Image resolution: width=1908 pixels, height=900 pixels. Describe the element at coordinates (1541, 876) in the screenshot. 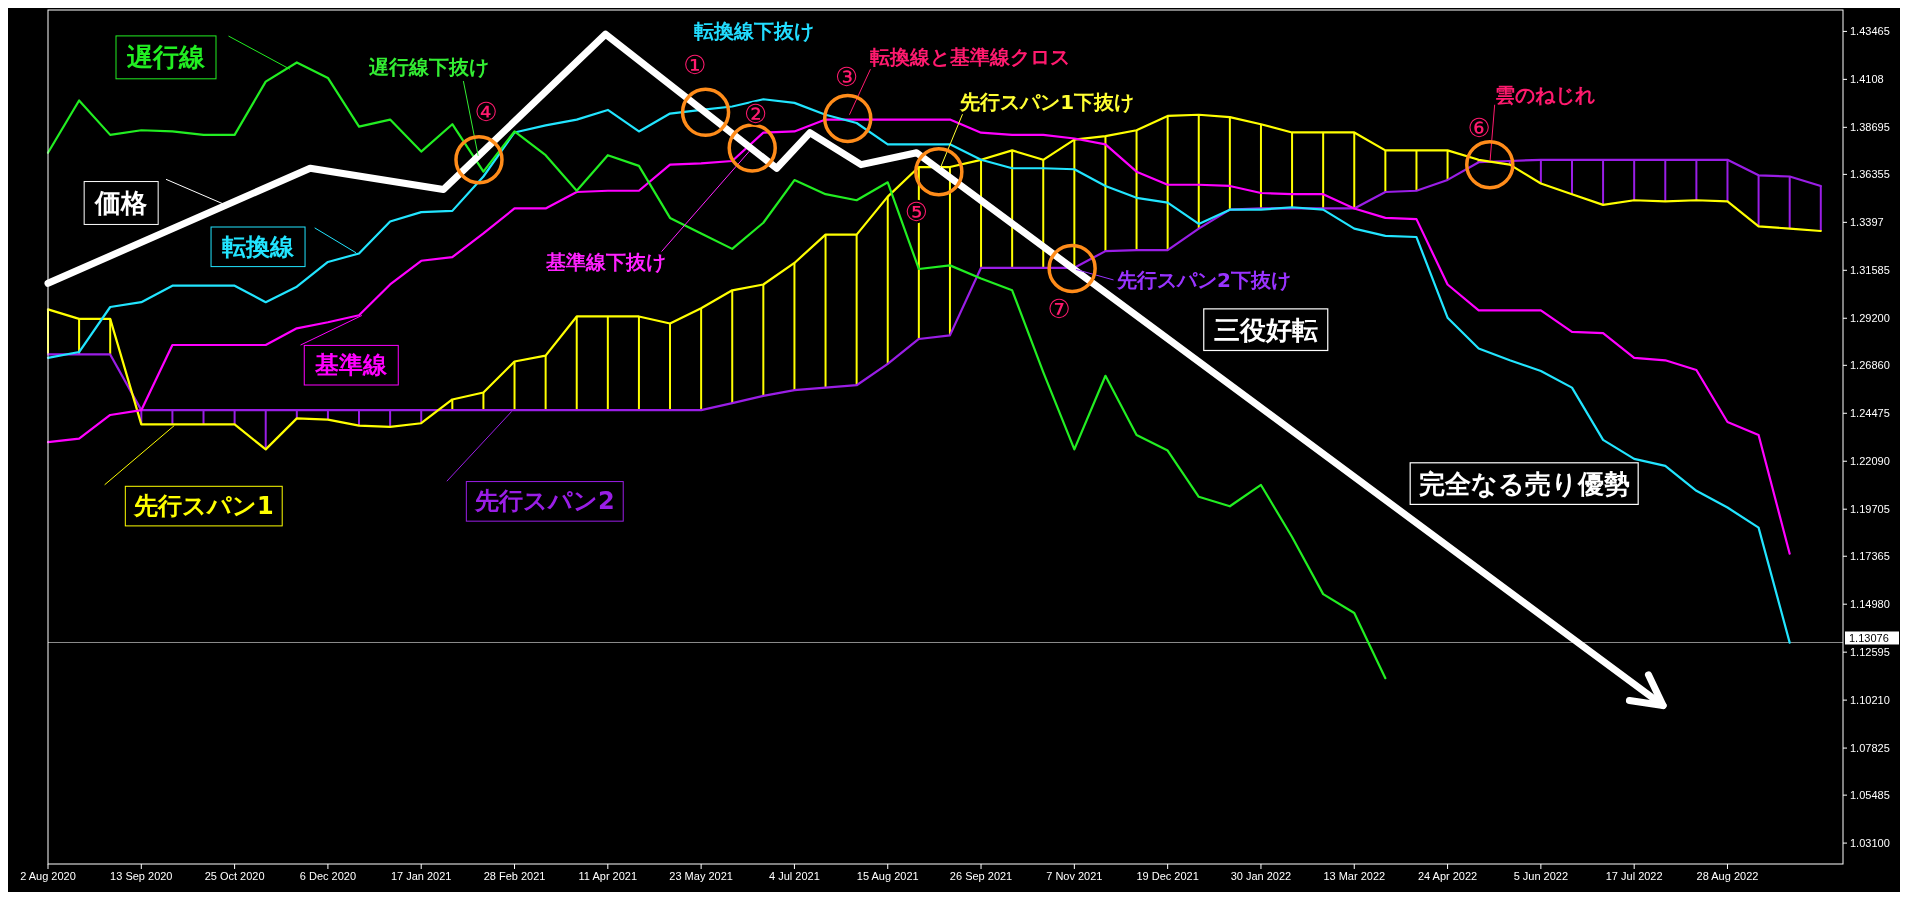

I see `x-tick-label: 5 Jun 2022` at that location.